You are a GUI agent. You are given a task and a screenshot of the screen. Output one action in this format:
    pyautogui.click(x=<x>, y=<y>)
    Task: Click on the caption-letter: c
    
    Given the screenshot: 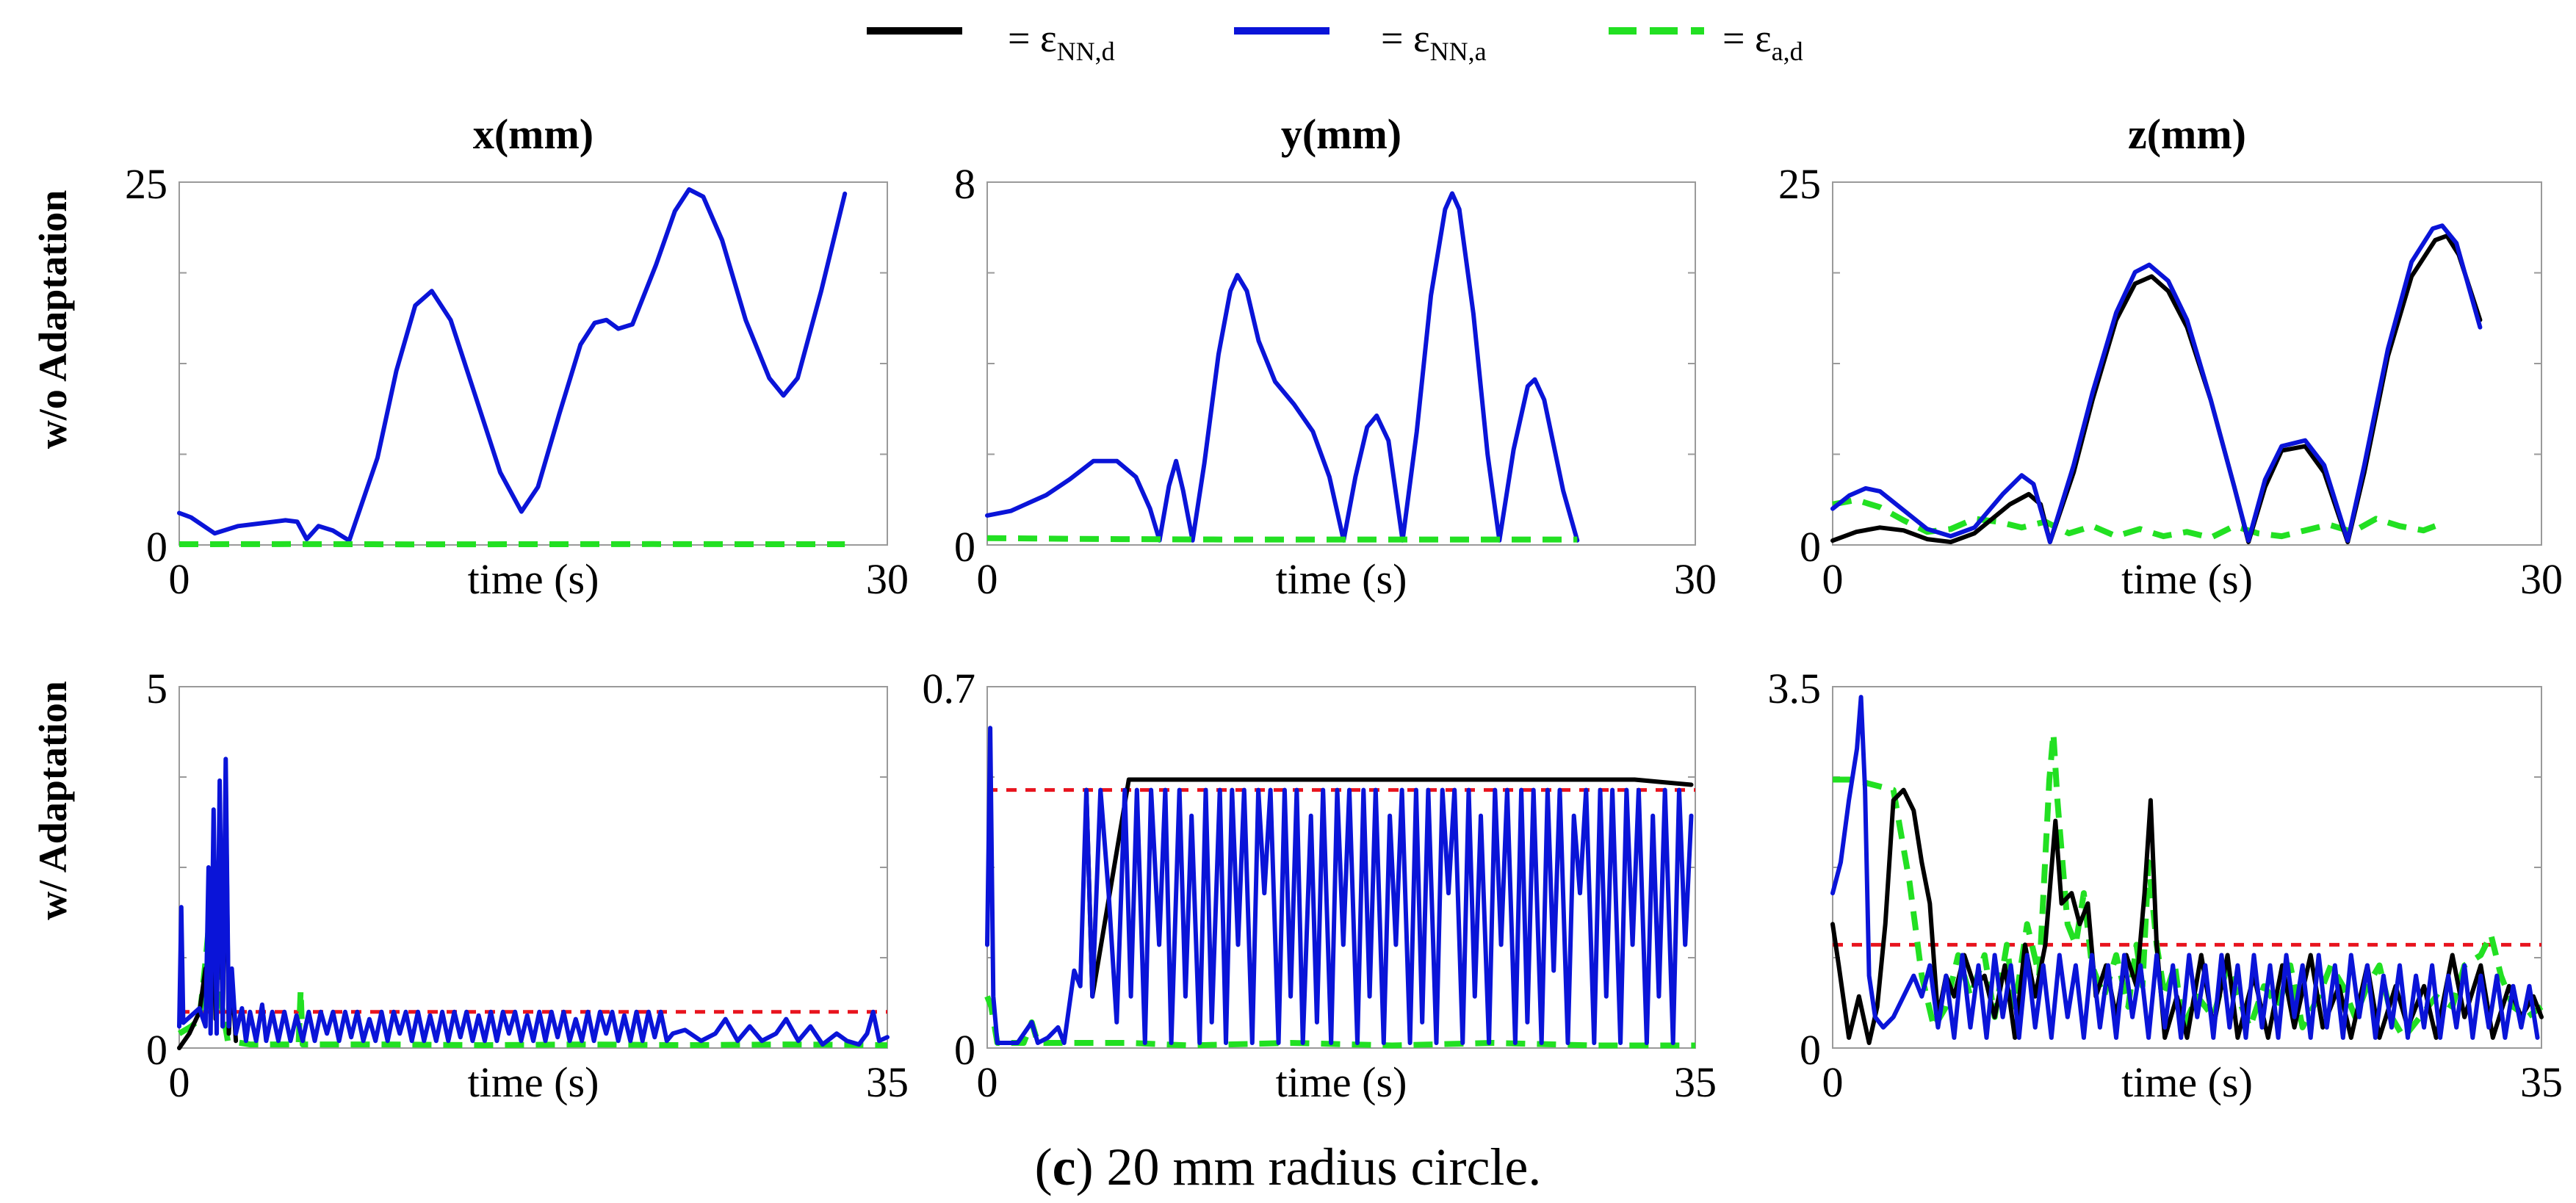 What is the action you would take?
    pyautogui.click(x=1064, y=1167)
    